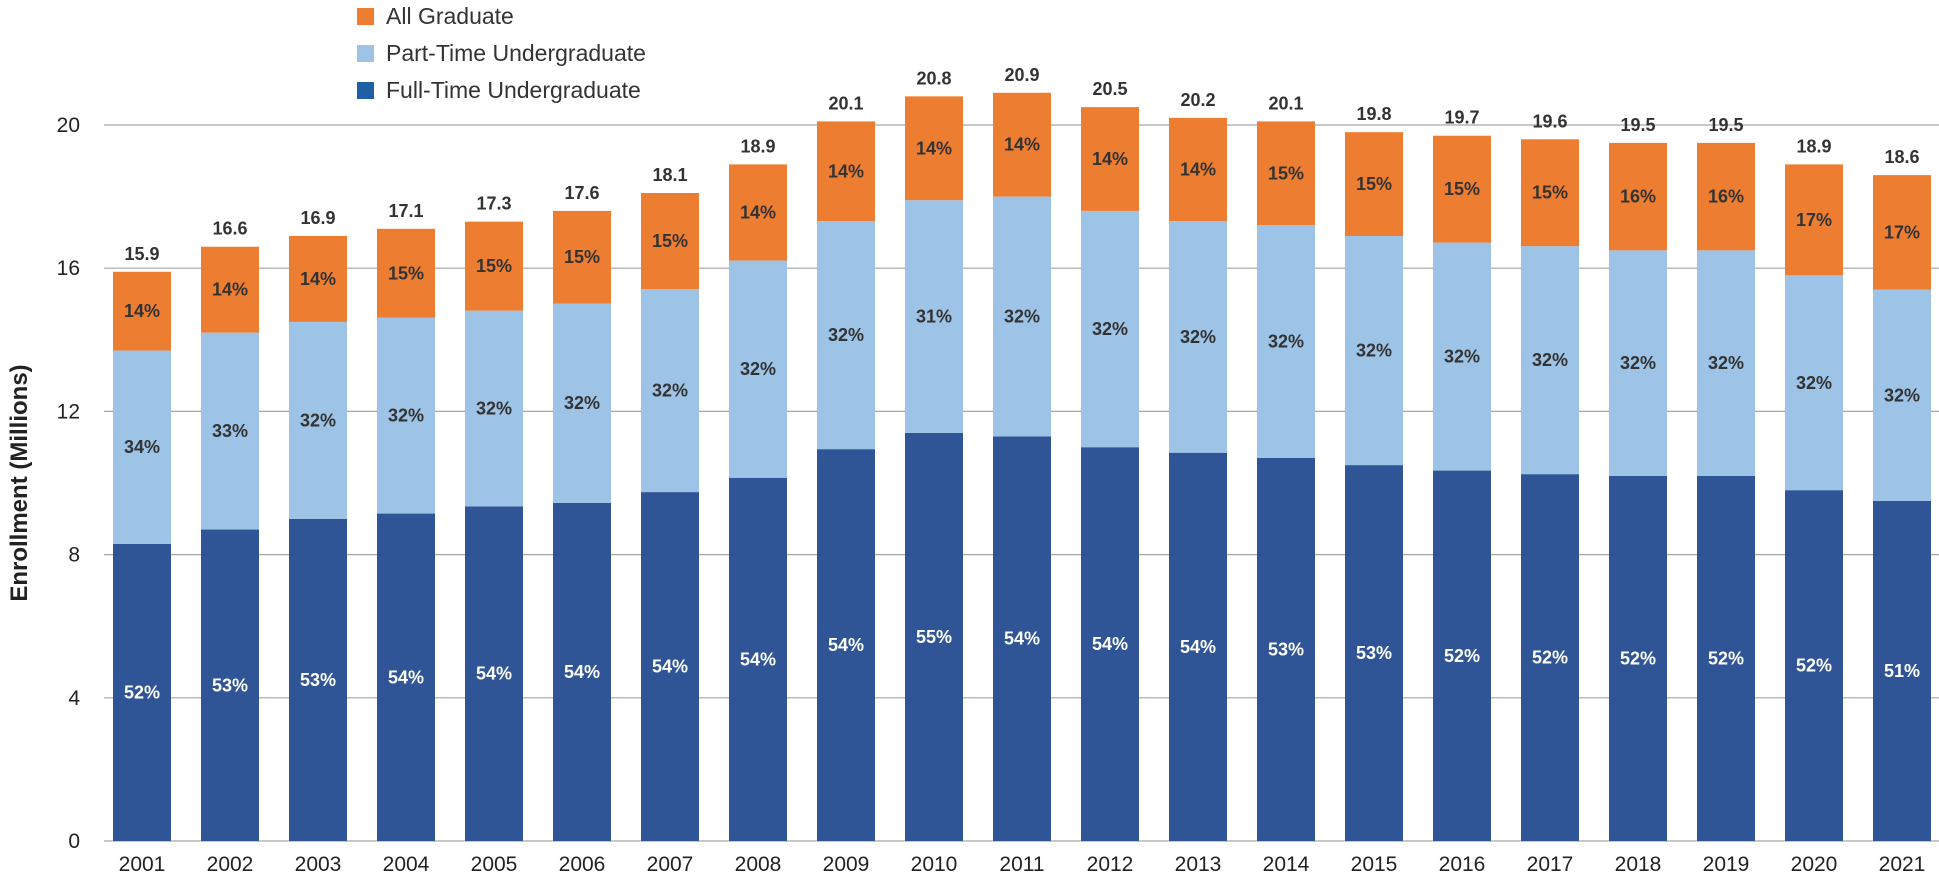  I want to click on bar-total-label: 18.9, so click(757, 146).